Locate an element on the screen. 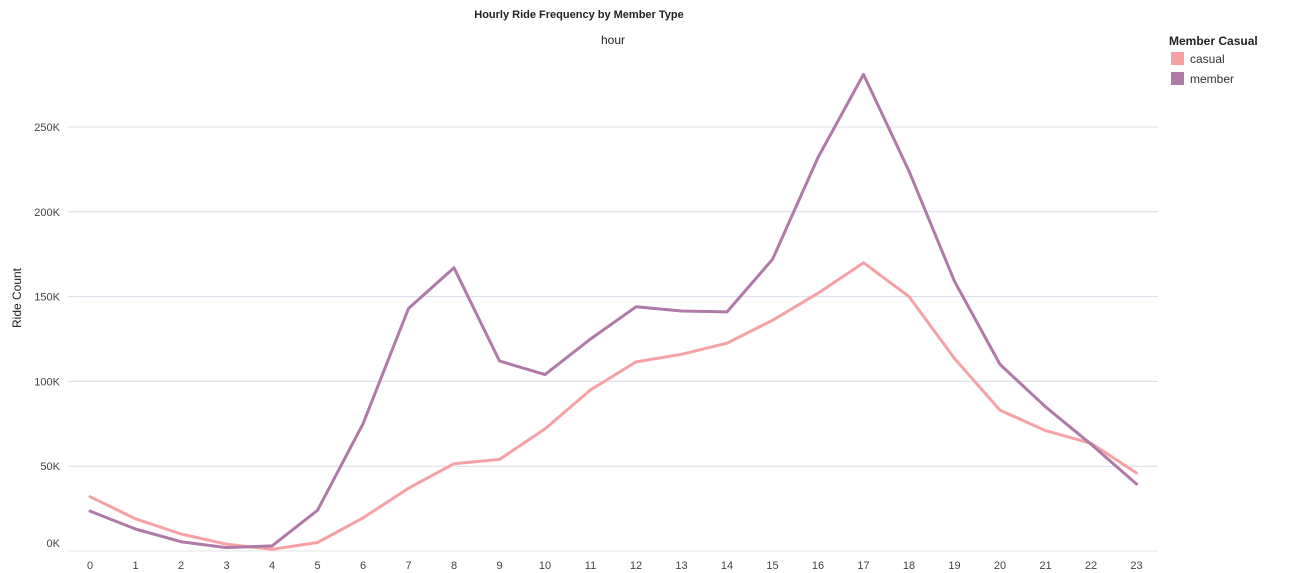 This screenshot has width=1308, height=573. x-axis-ticks: 0 1 2 3 4 5 6 7 8 9 10 11 12 13 14 15 16 17 18 19 20 21 22 23 is located at coordinates (615, 566).